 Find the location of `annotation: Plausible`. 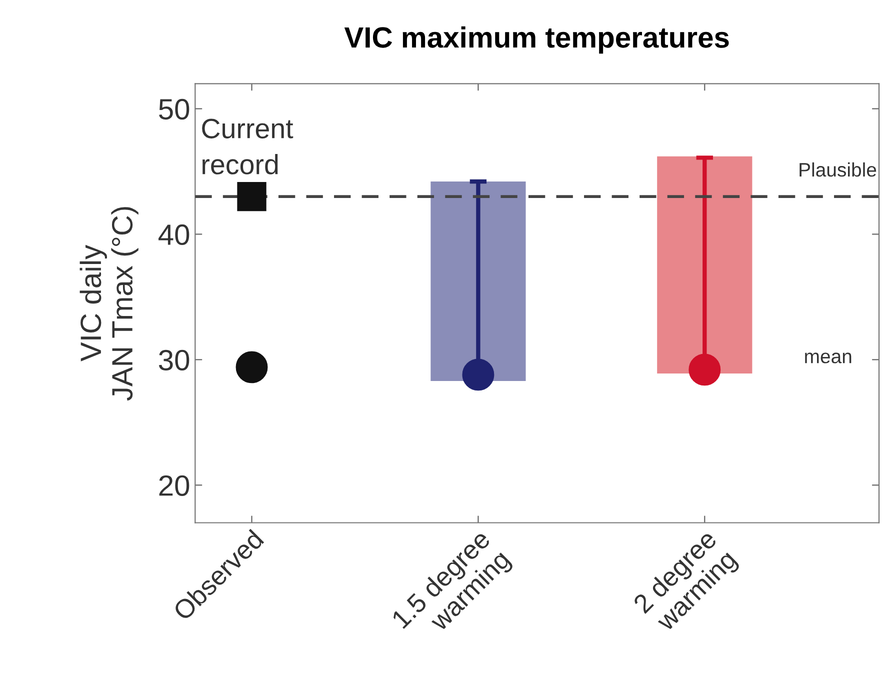

annotation: Plausible is located at coordinates (838, 169).